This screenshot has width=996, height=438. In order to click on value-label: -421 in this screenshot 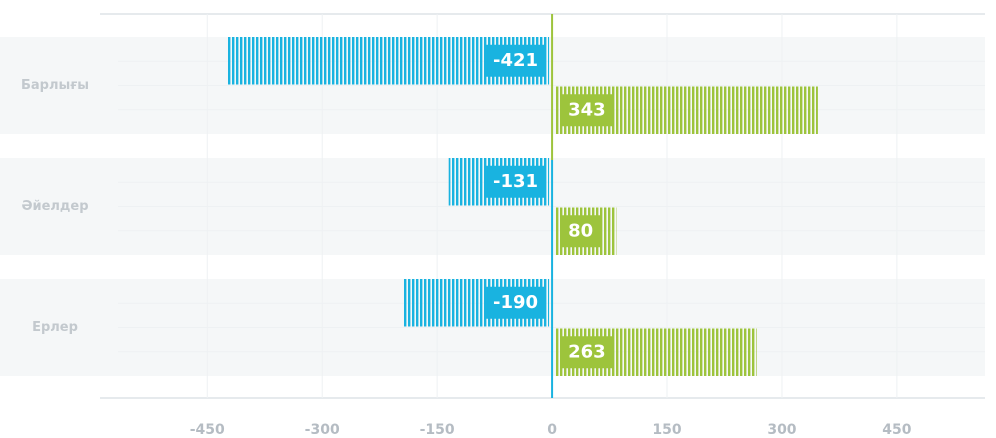, I will do `click(515, 60)`.